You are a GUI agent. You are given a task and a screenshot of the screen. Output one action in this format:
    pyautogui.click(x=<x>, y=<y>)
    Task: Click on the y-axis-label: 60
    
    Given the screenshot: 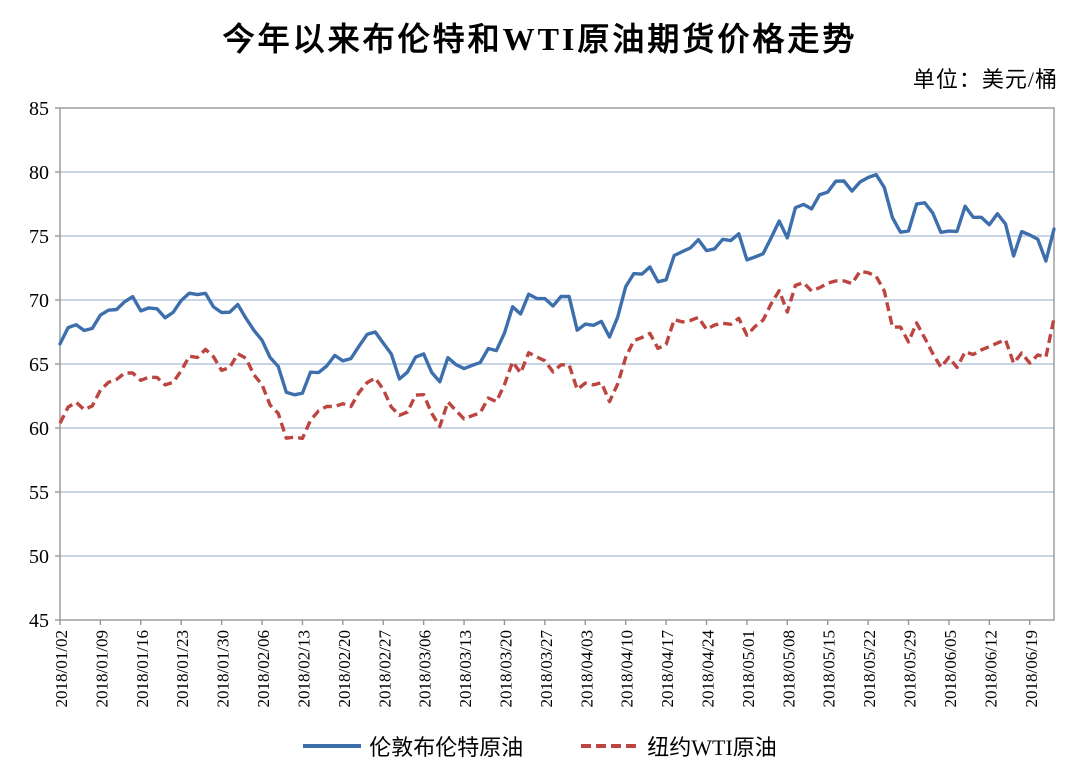 What is the action you would take?
    pyautogui.click(x=39, y=429)
    